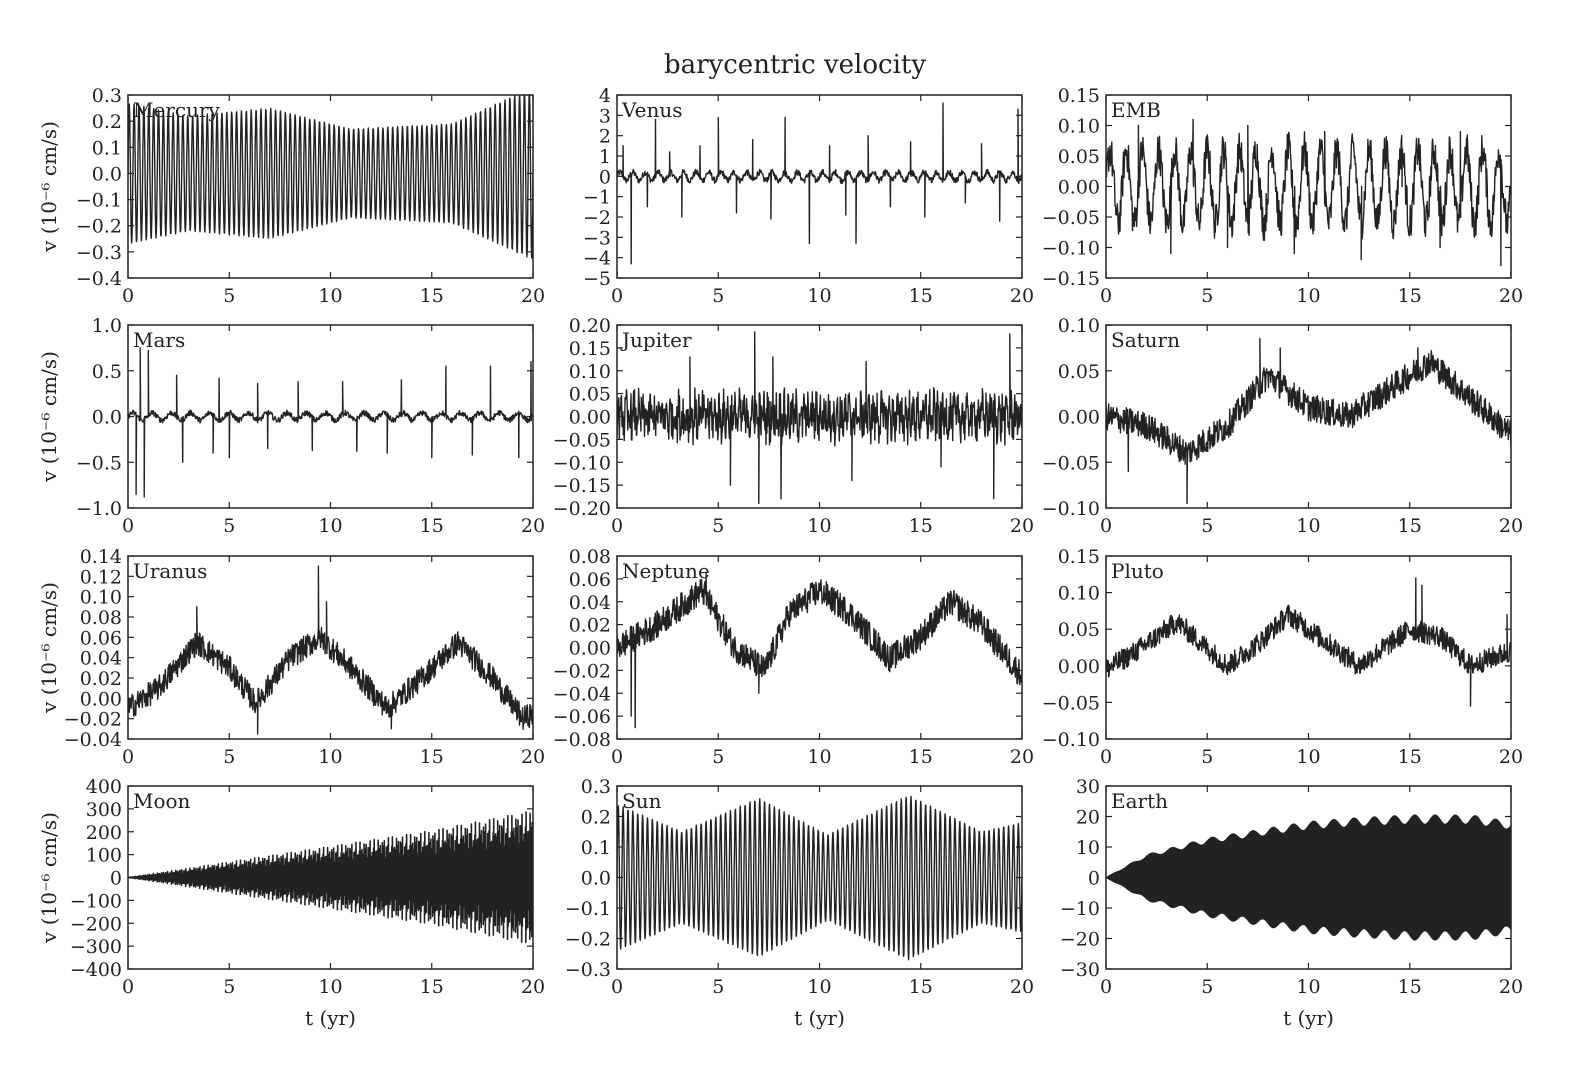 Image resolution: width=1577 pixels, height=1086 pixels. What do you see at coordinates (96, 970) in the screenshot?
I see `moon-ytick-label: −400` at bounding box center [96, 970].